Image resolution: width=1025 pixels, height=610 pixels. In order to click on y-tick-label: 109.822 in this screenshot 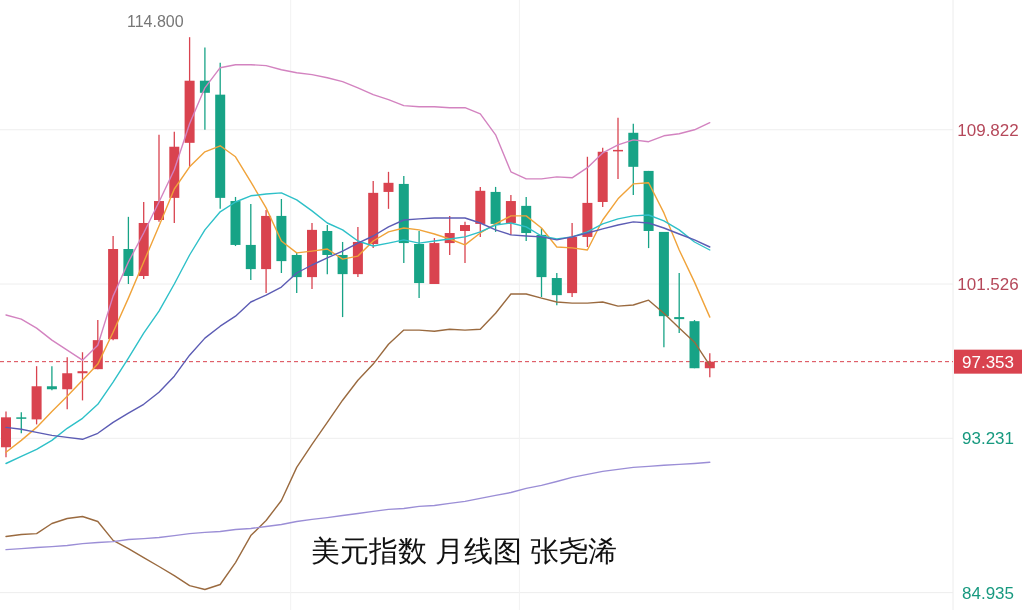, I will do `click(988, 130)`.